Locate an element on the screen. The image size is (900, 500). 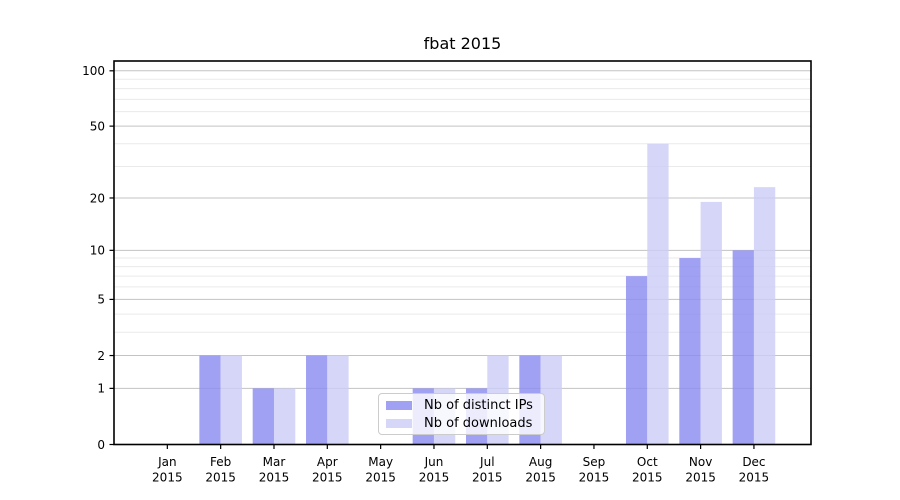
legend-label-downloads: Nb of downloads is located at coordinates (478, 423).